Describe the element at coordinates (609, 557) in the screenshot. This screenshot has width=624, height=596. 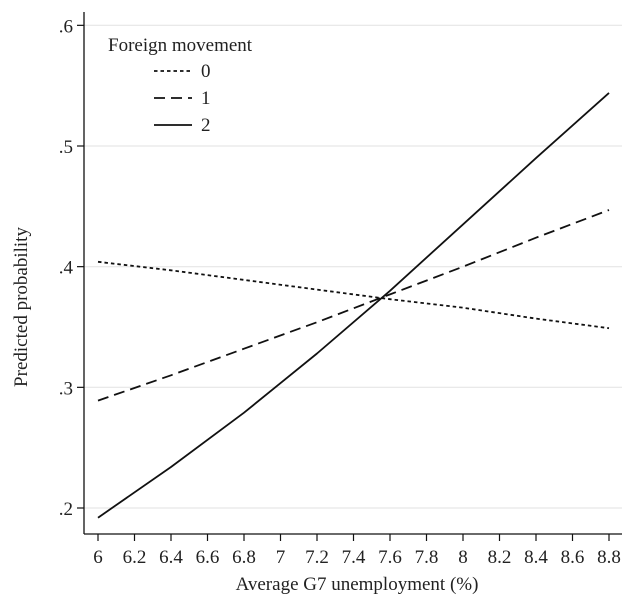
I see `x-tick-label: 8.8` at that location.